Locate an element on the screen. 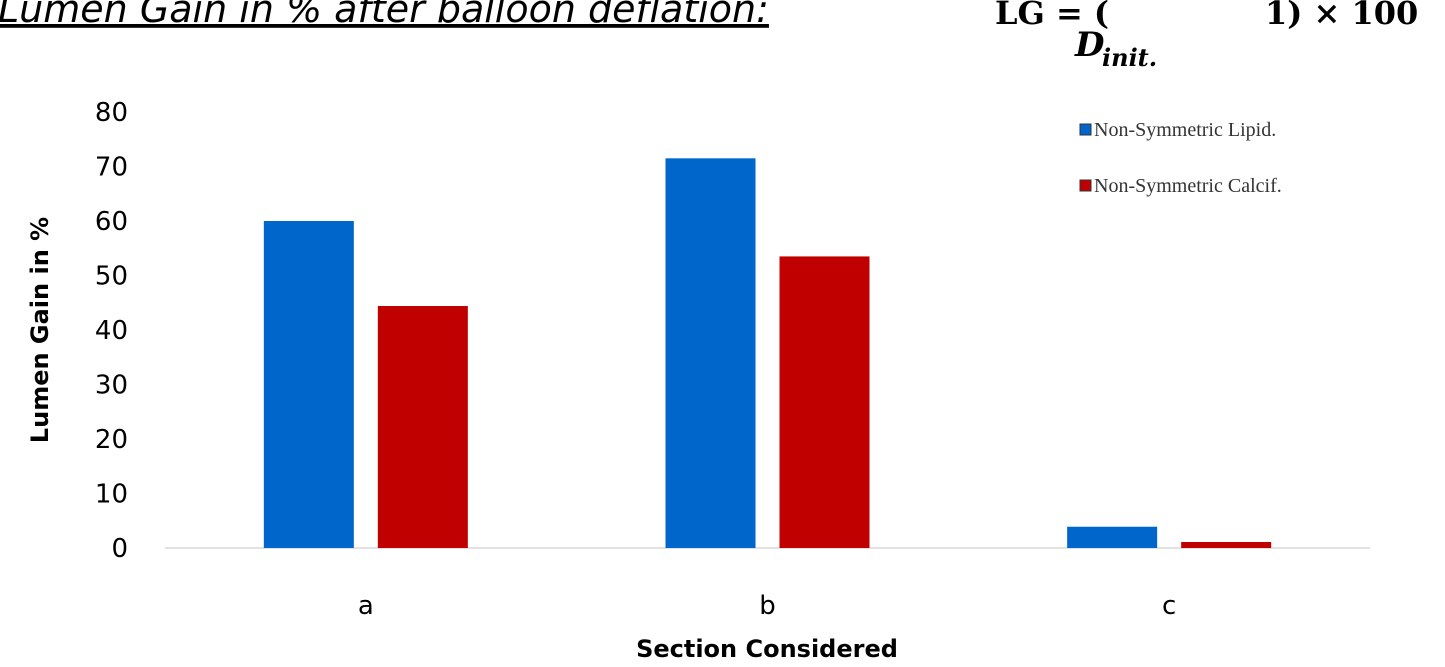  x-tick-label: a is located at coordinates (366, 606).